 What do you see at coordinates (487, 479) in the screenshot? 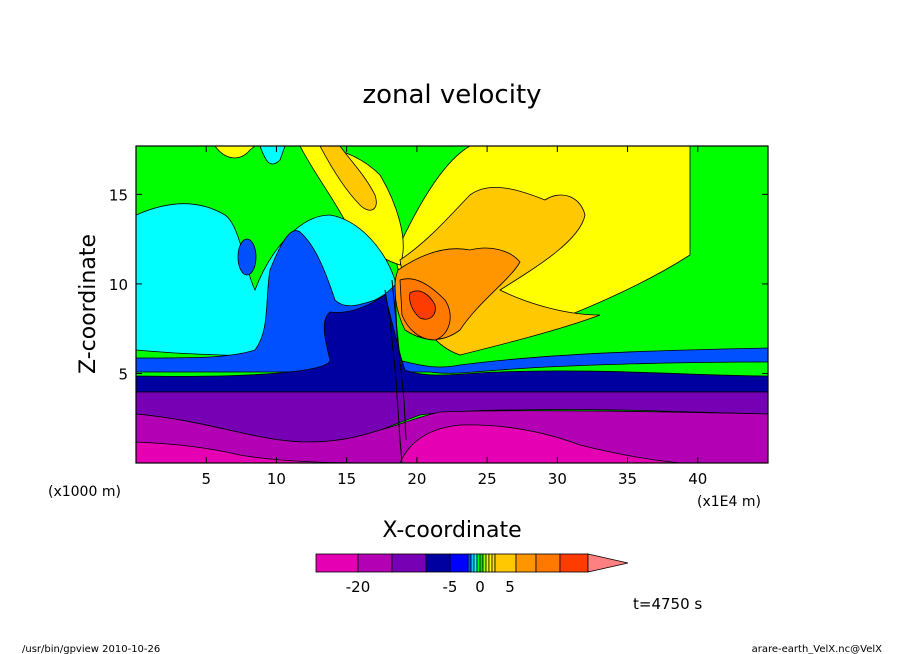
I see `x-tick-label: 25` at bounding box center [487, 479].